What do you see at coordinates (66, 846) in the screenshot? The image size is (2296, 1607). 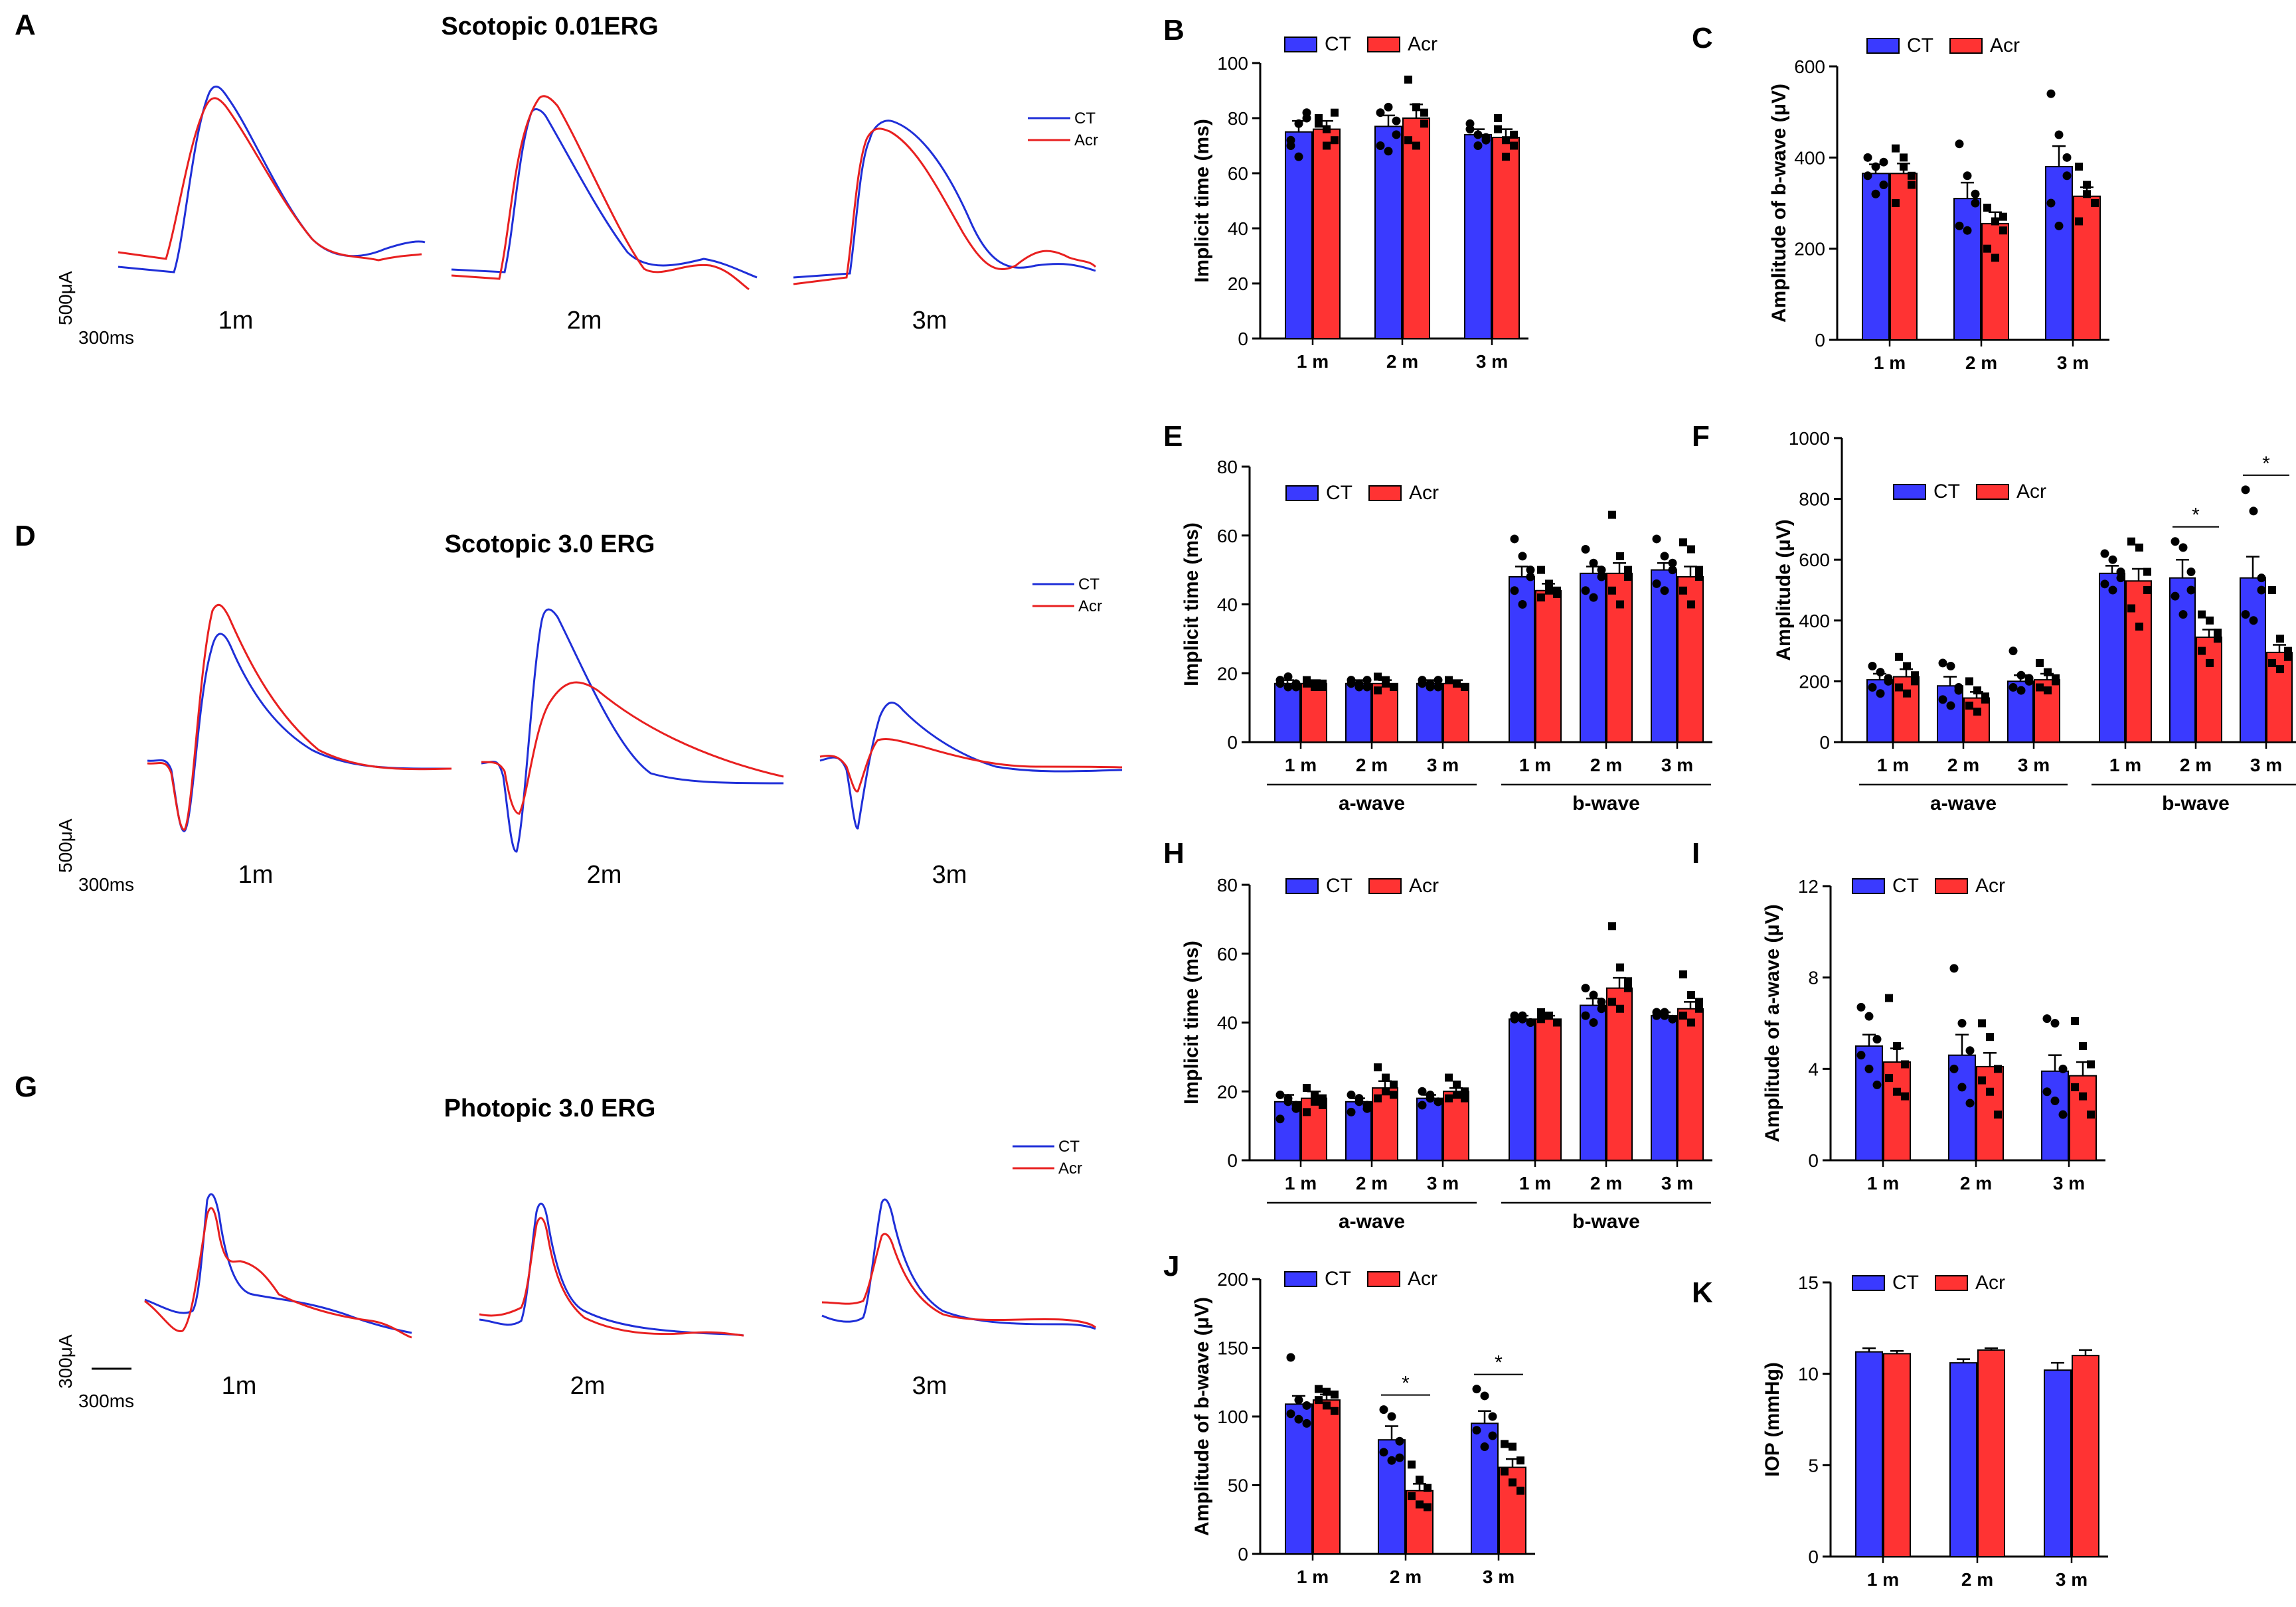 I see `scale-amp-d: 500μA` at bounding box center [66, 846].